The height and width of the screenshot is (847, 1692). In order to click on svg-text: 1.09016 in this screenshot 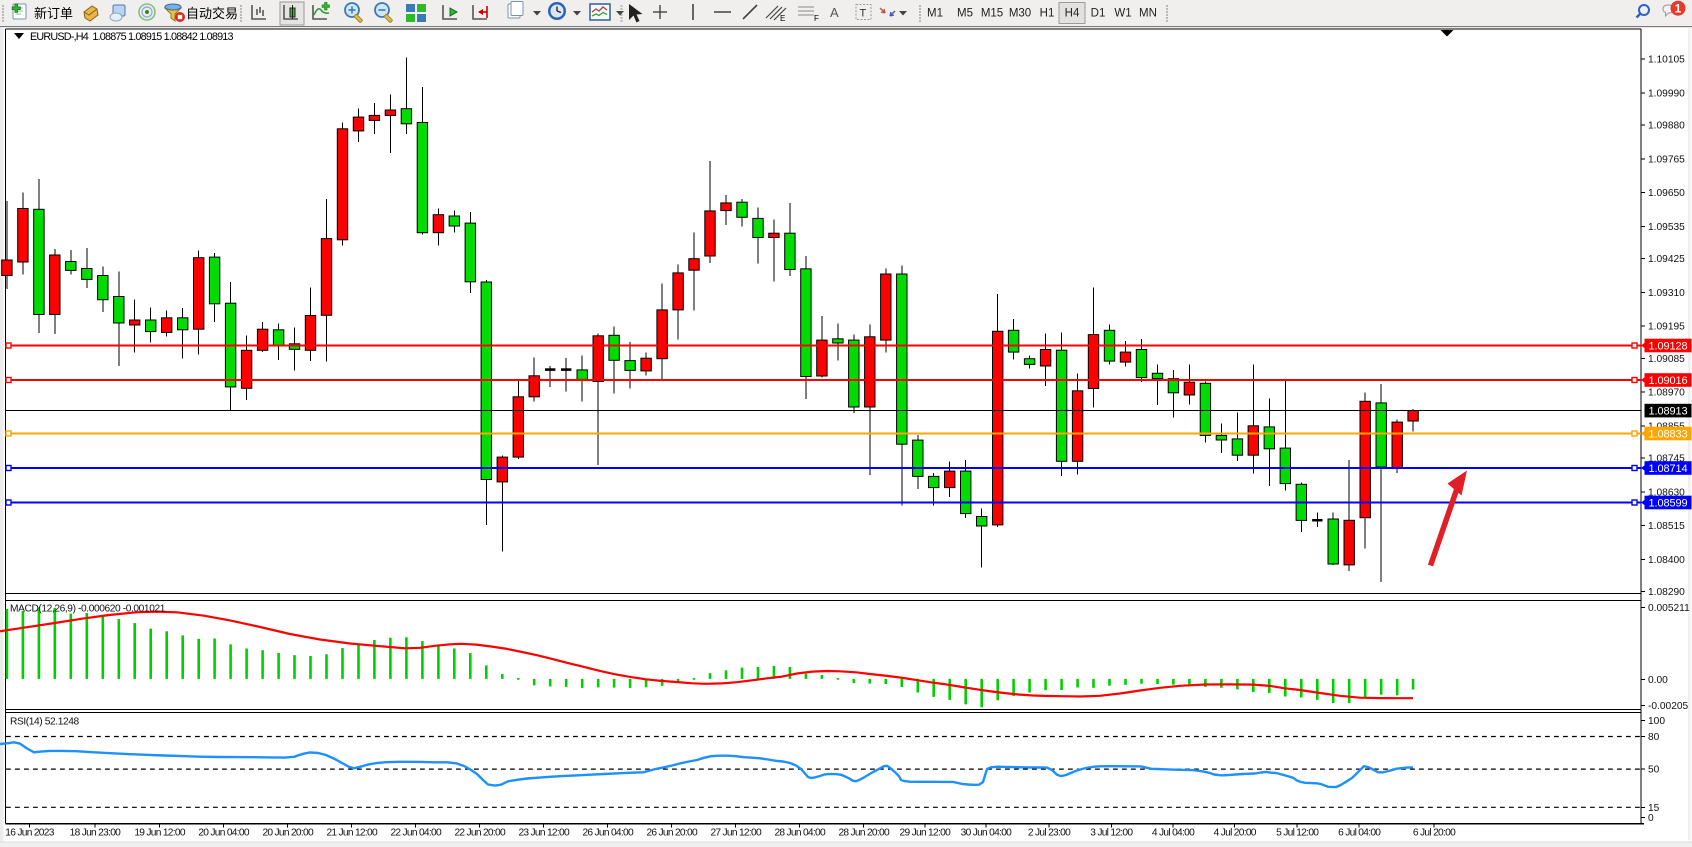, I will do `click(1668, 381)`.